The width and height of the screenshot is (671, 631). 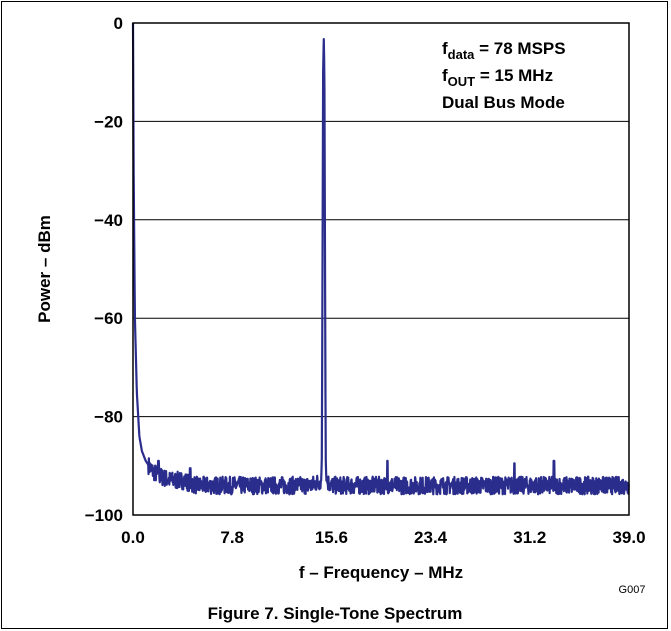 What do you see at coordinates (104, 269) in the screenshot?
I see `y-tick-labels: 0 −20 −40 −60 −80 −100` at bounding box center [104, 269].